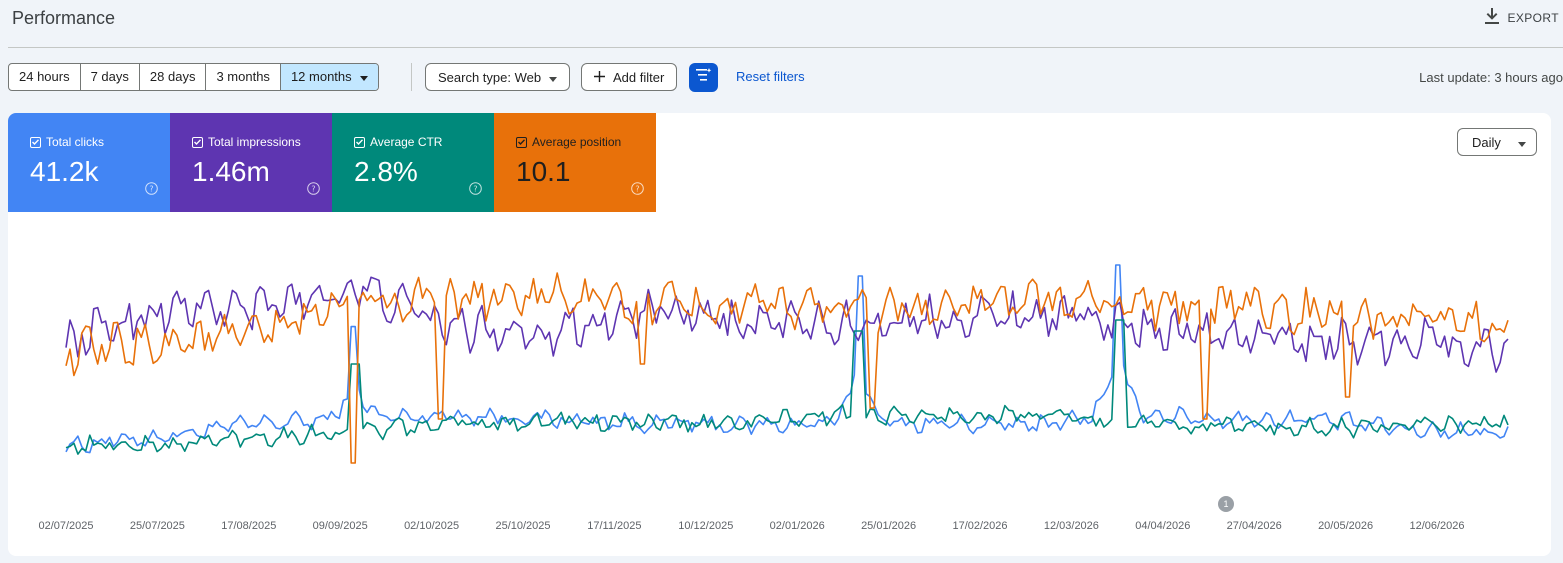 This screenshot has height=563, width=1563. What do you see at coordinates (1437, 526) in the screenshot?
I see `x-tick-label: 12/06/2026` at bounding box center [1437, 526].